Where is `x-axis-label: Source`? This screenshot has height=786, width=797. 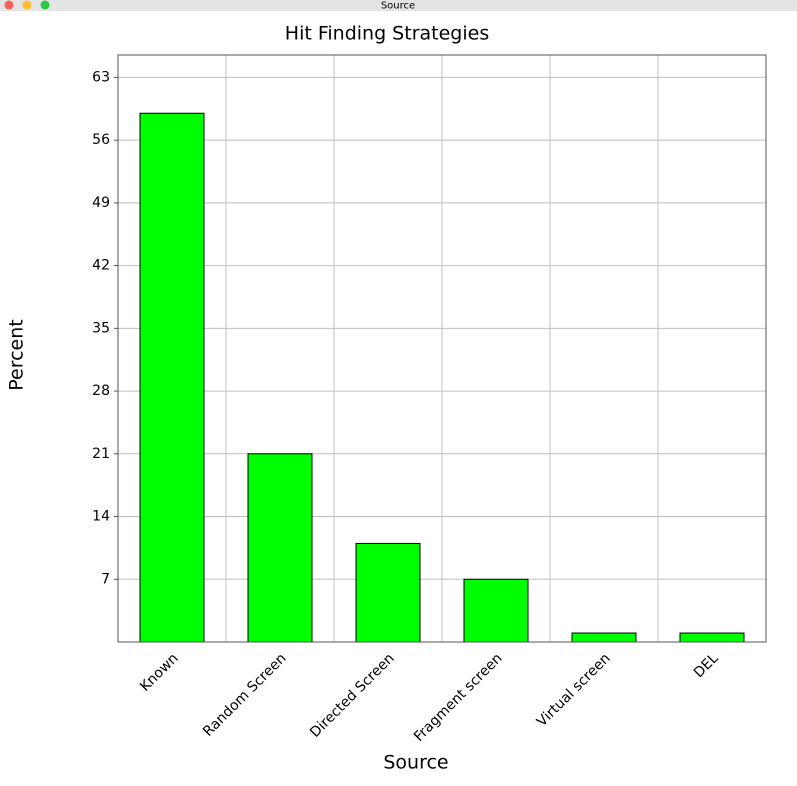 x-axis-label: Source is located at coordinates (415, 763).